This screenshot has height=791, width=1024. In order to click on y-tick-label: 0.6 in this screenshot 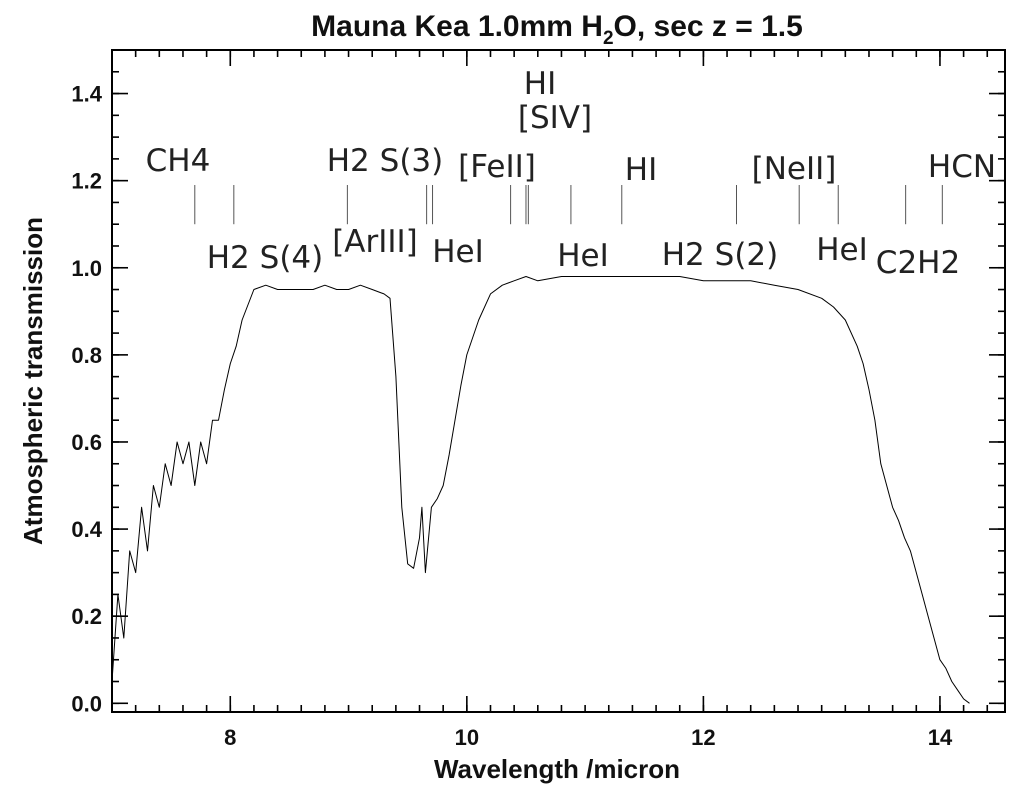, I will do `click(86, 442)`.